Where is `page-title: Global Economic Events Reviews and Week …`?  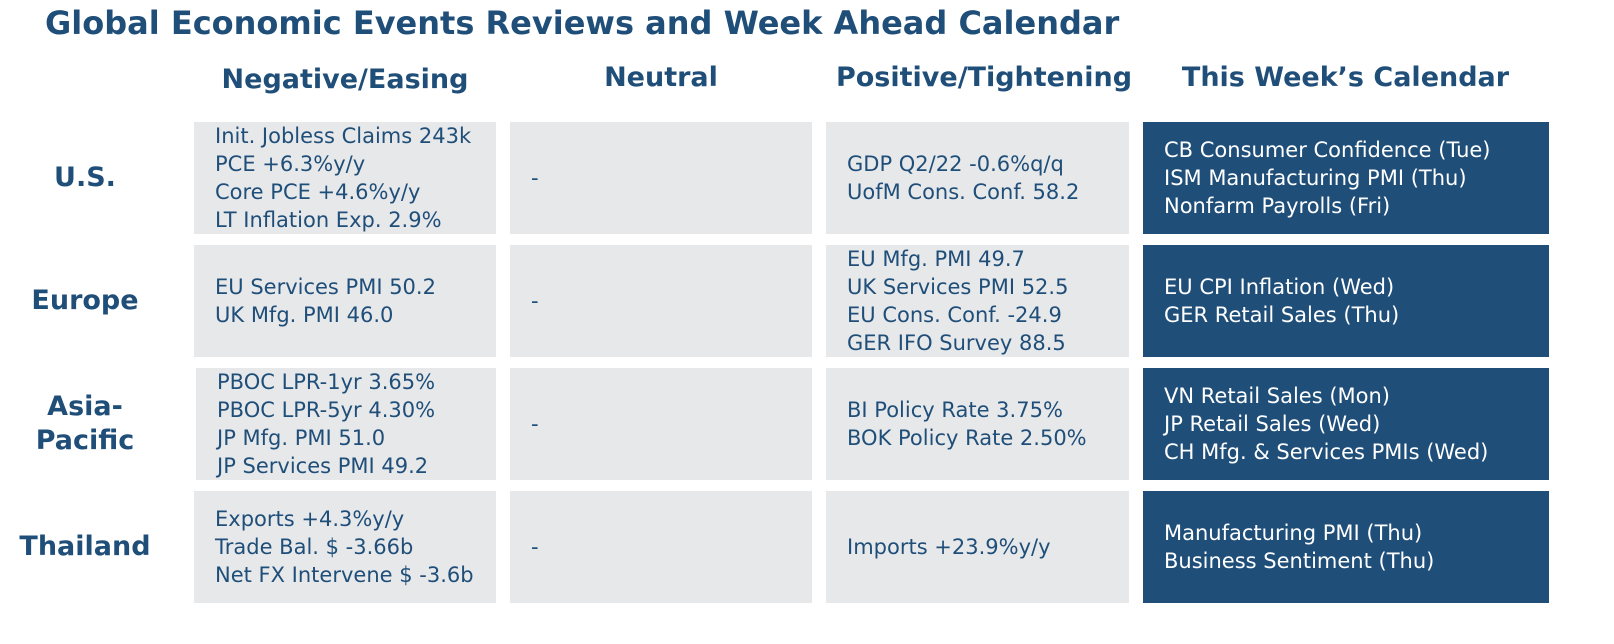 page-title: Global Economic Events Reviews and Week … is located at coordinates (582, 23).